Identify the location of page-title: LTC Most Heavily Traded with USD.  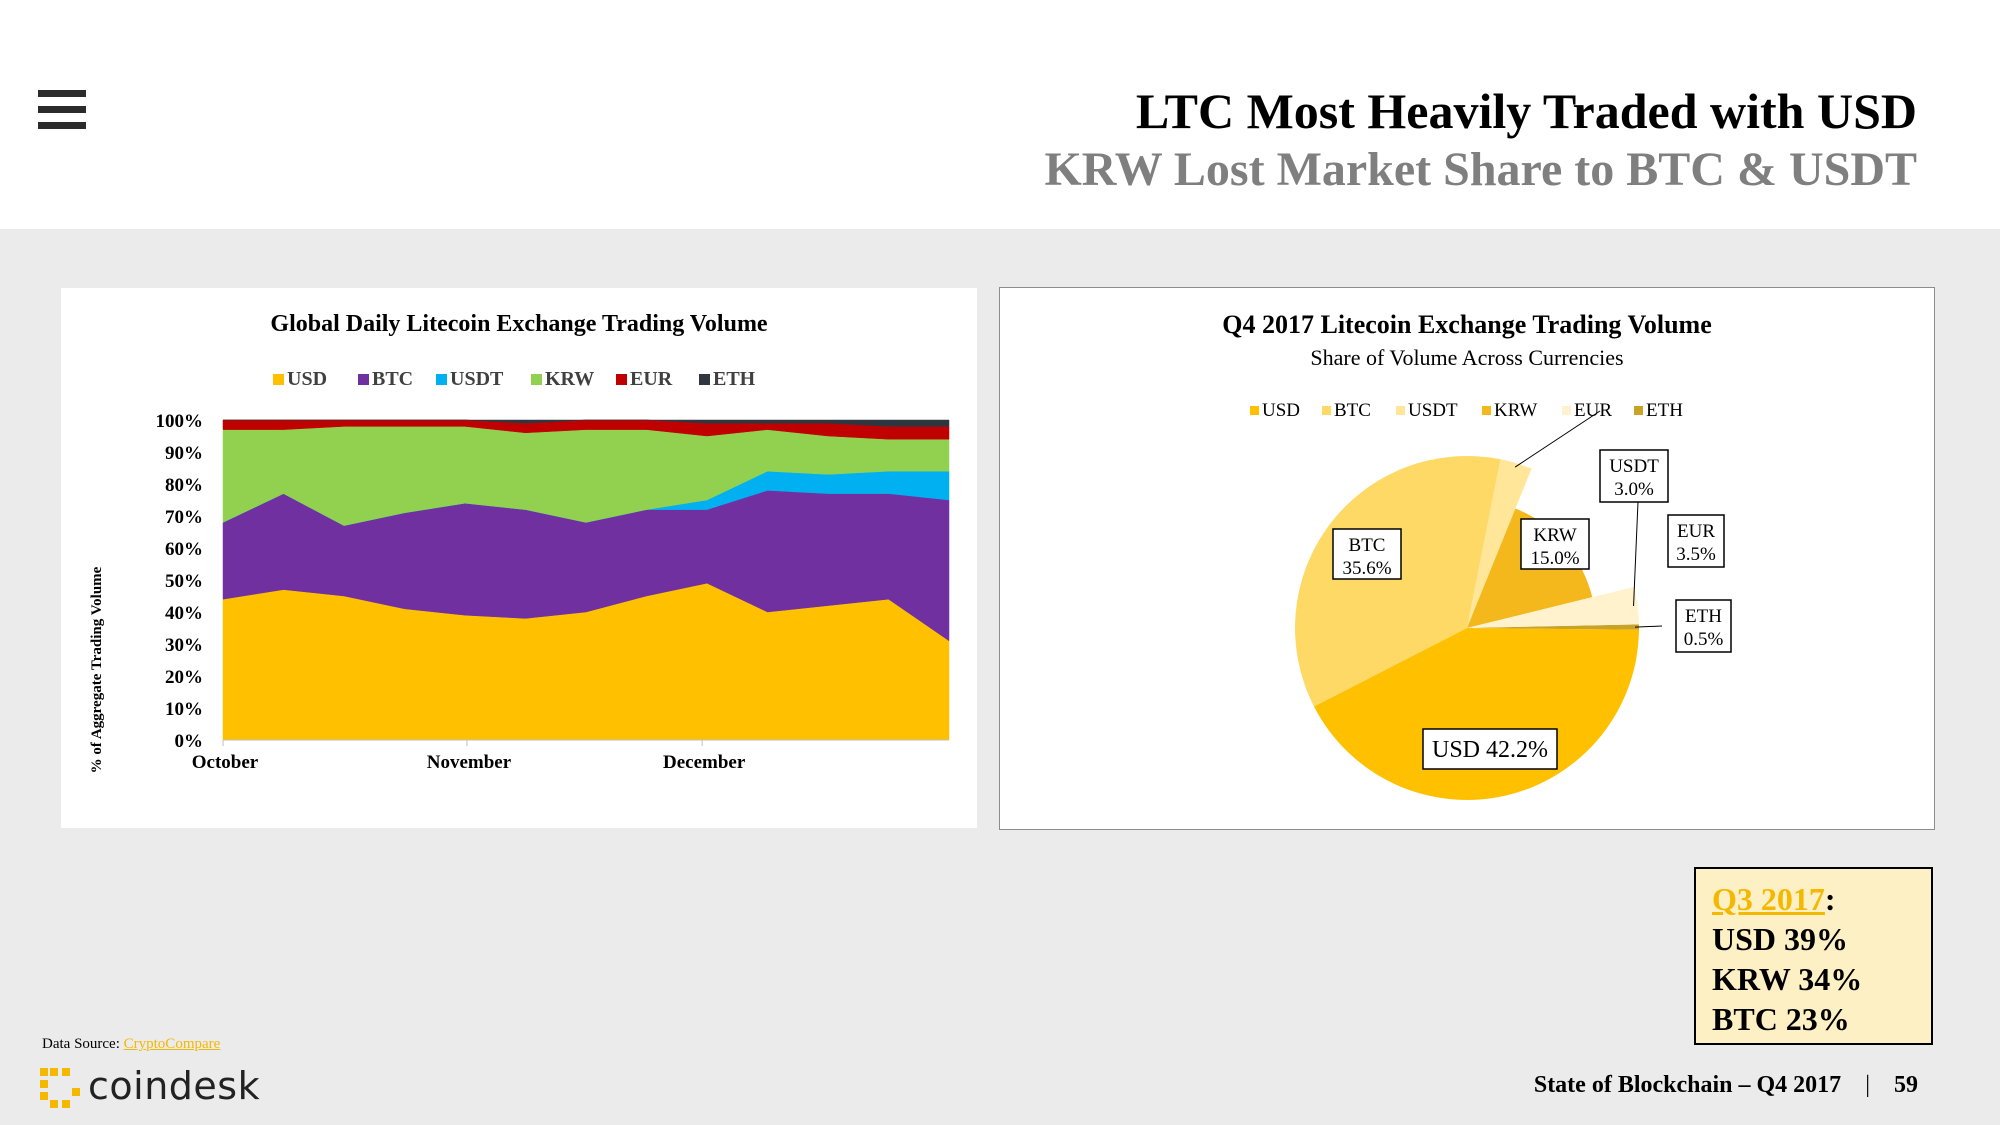
(1526, 111).